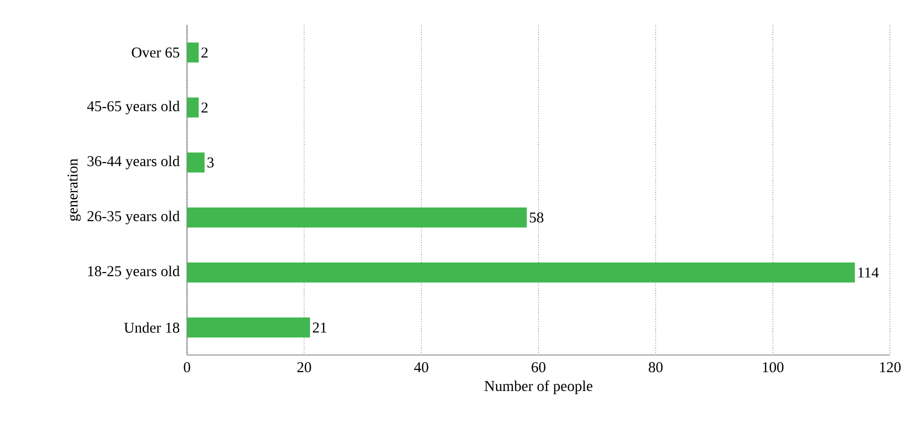 Image resolution: width=911 pixels, height=421 pixels. What do you see at coordinates (304, 367) in the screenshot?
I see `x-tick-label: 20` at bounding box center [304, 367].